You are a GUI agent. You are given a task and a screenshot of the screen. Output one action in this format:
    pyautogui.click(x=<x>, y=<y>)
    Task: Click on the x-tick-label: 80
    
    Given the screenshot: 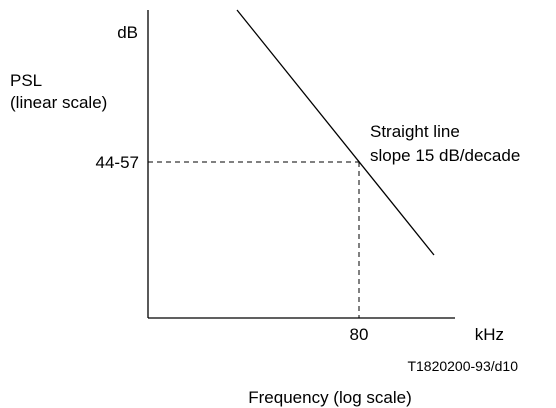 What is the action you would take?
    pyautogui.click(x=359, y=334)
    